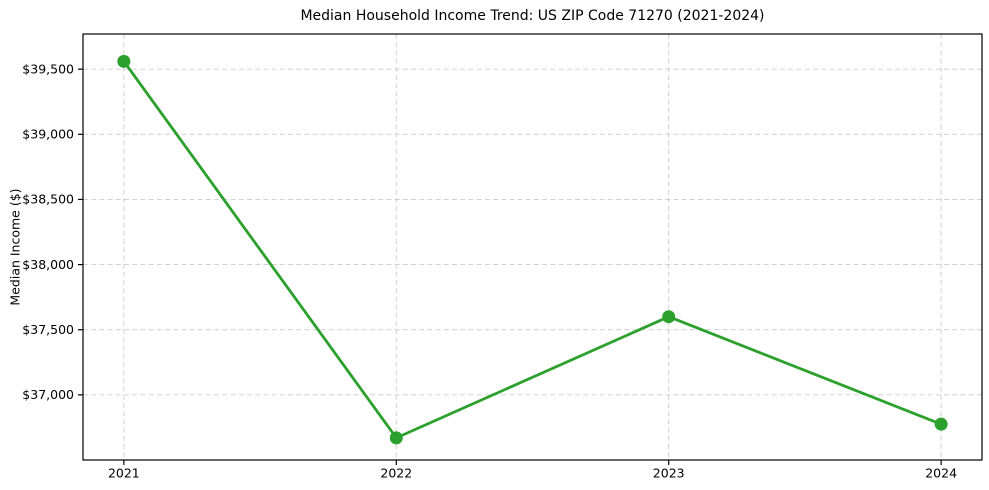  Describe the element at coordinates (941, 424) in the screenshot. I see `data-point-2024` at that location.